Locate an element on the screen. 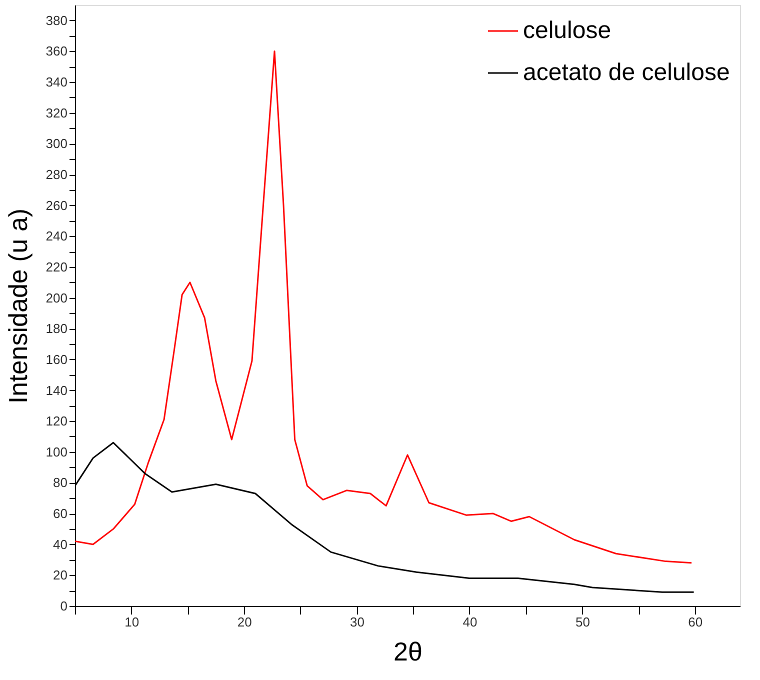 The width and height of the screenshot is (760, 680). y-tick-label: 360 is located at coordinates (57, 51).